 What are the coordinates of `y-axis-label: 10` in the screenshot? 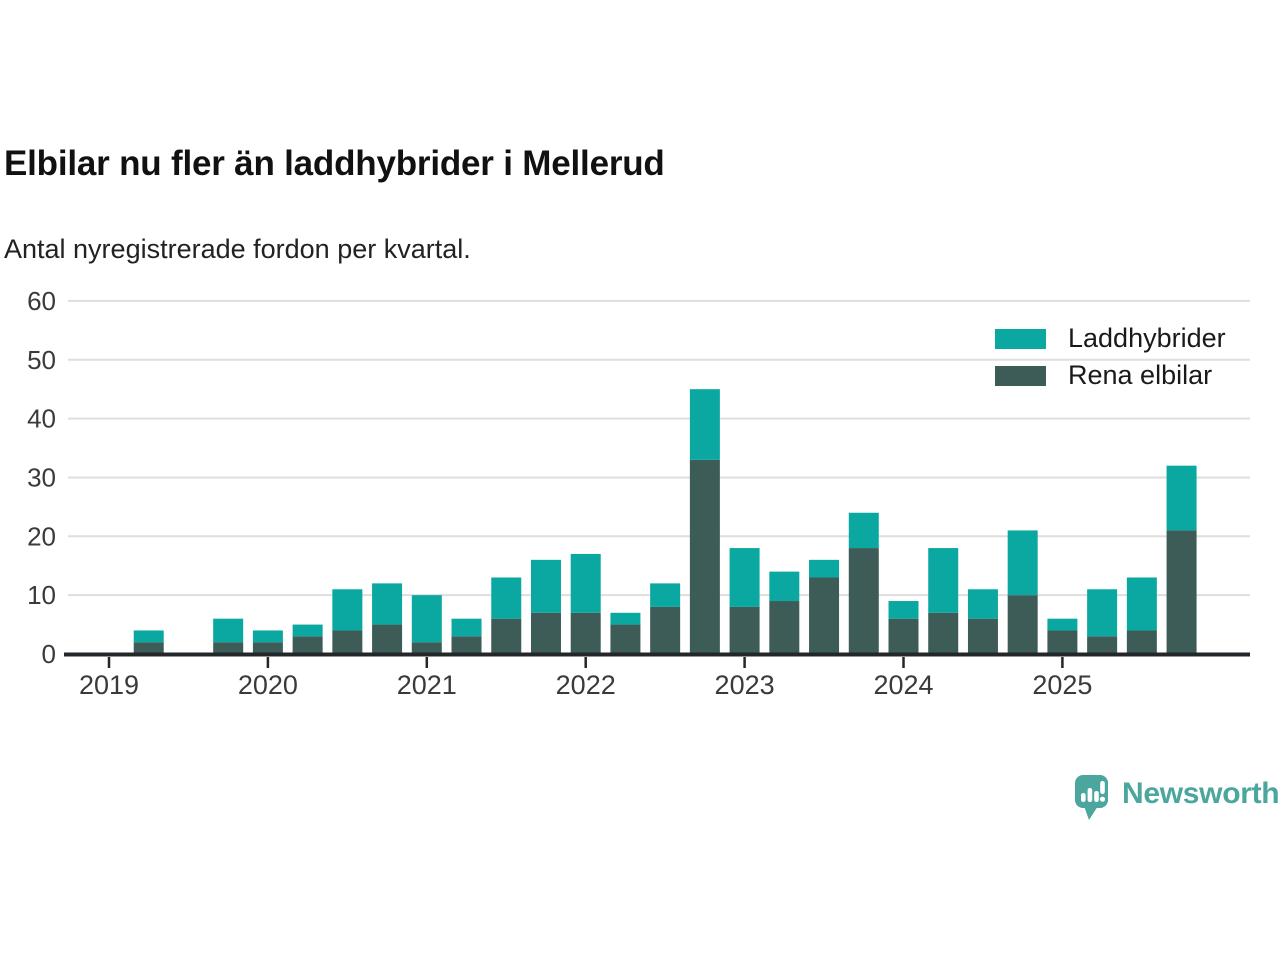 It's located at (41, 595).